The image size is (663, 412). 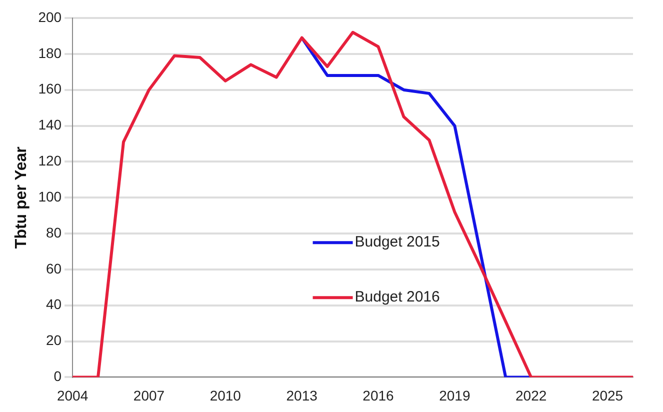 I want to click on legend-label: Budget 2016, so click(x=397, y=297).